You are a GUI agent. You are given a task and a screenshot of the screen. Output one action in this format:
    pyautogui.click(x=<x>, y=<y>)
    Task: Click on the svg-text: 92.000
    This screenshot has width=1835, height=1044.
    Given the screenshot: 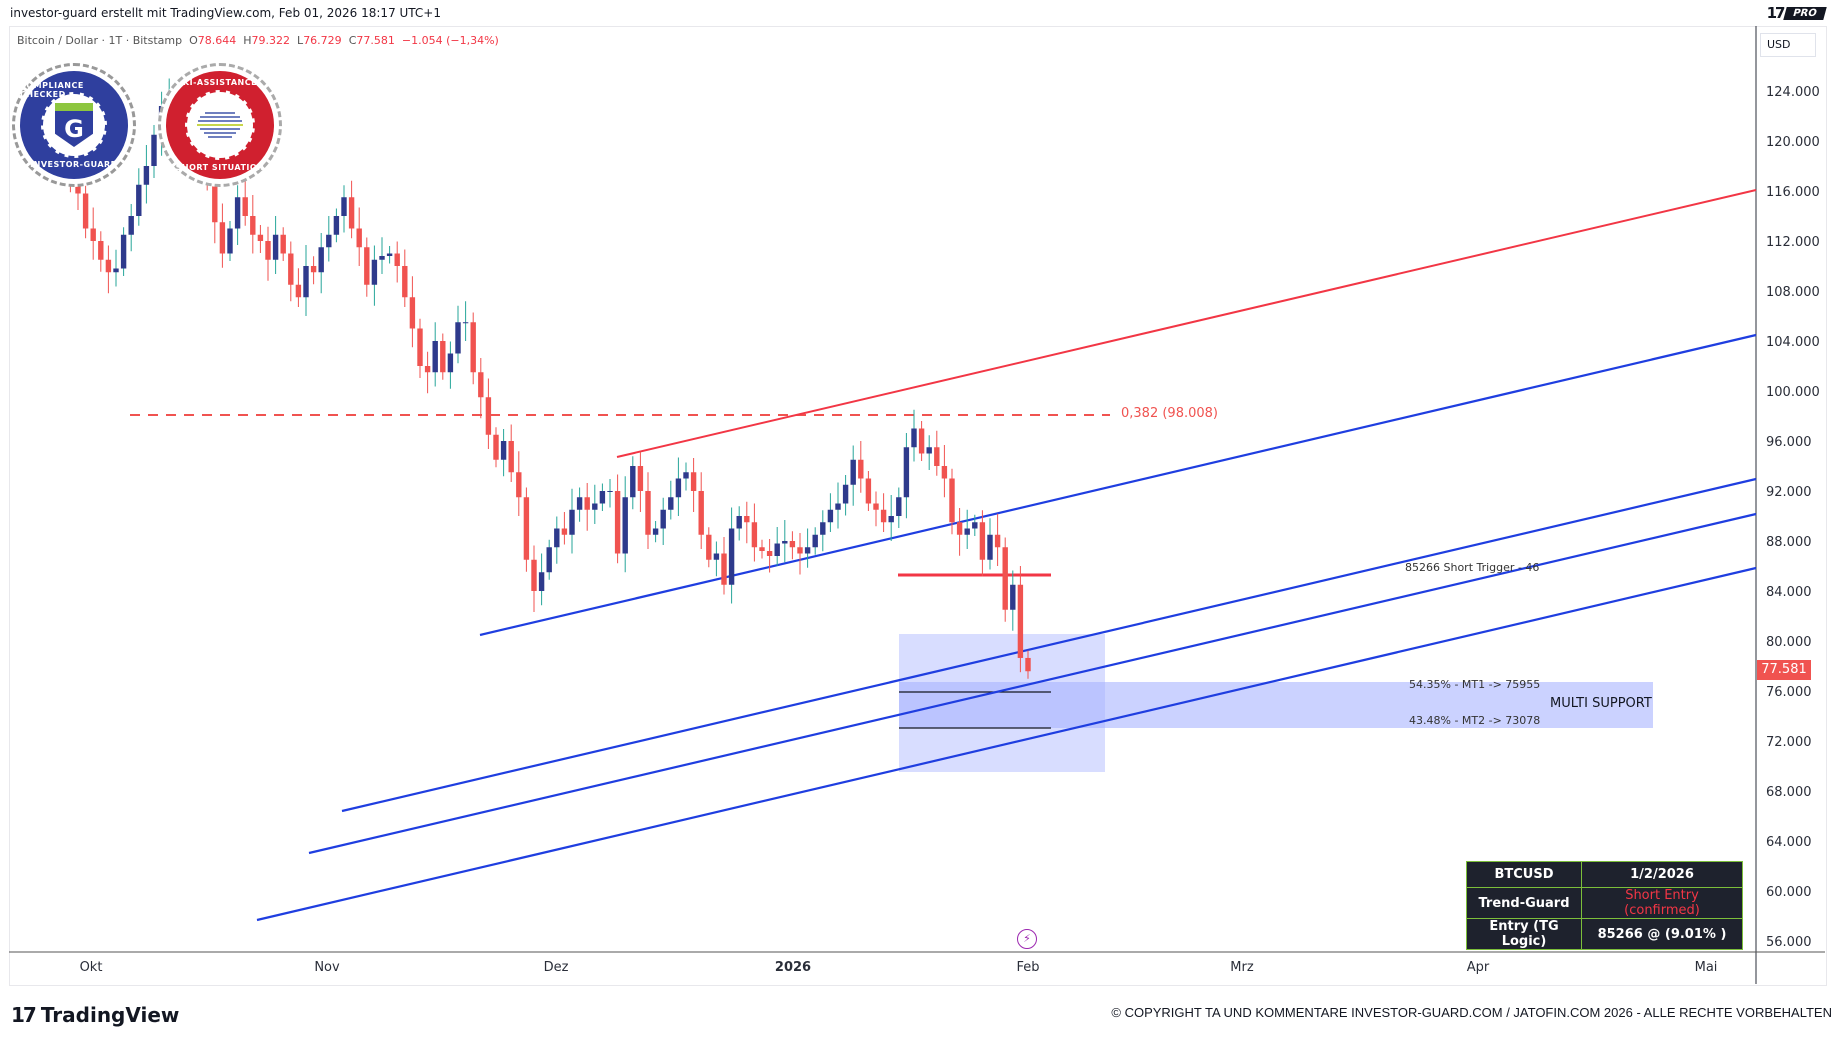 What is the action you would take?
    pyautogui.click(x=1789, y=492)
    